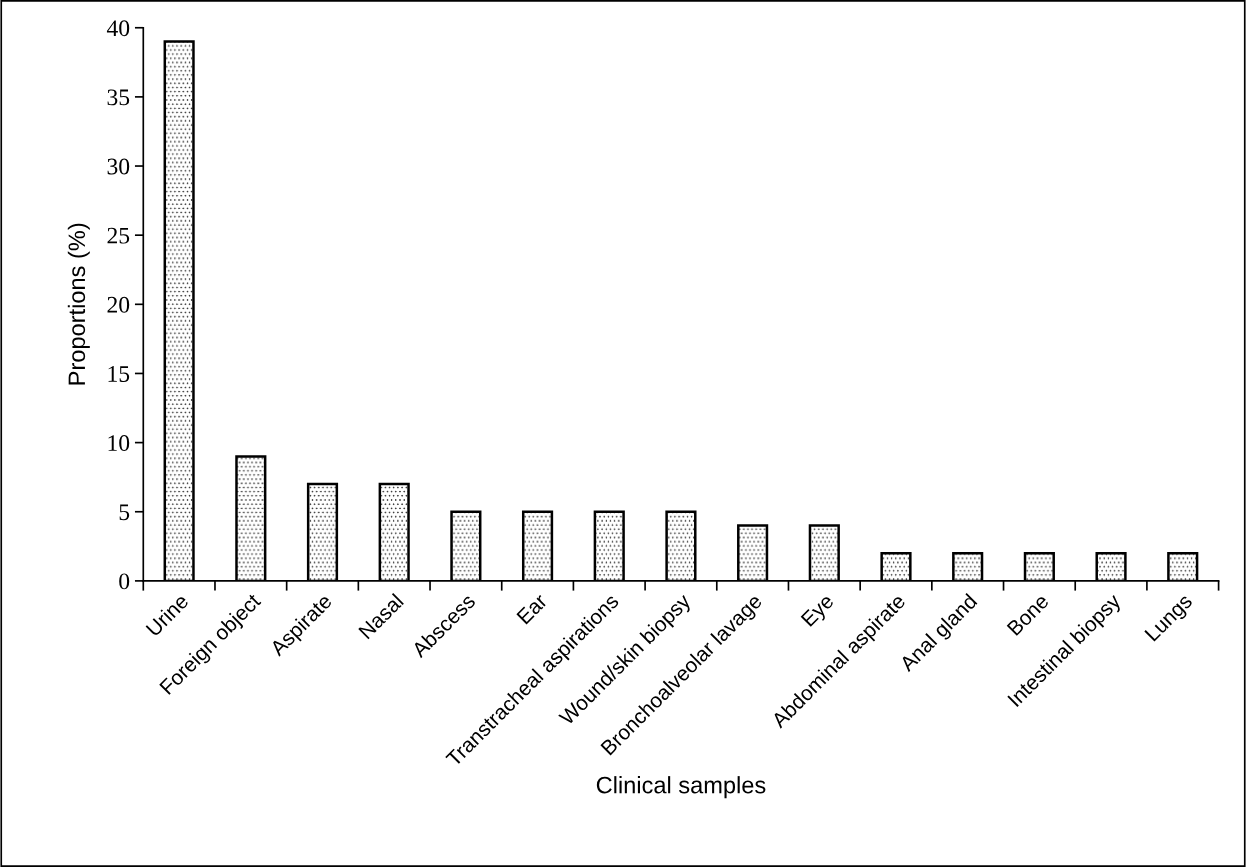 The image size is (1246, 867). I want to click on y-tick-label: 40, so click(118, 28).